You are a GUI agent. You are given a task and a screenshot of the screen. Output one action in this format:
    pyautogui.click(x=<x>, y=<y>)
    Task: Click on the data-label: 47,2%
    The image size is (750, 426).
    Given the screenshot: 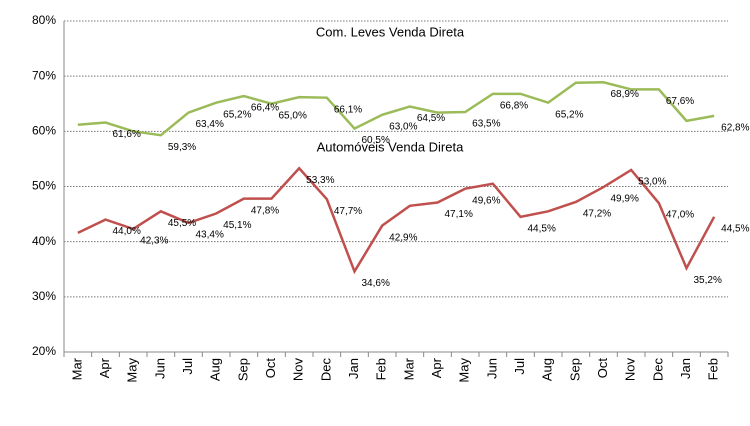 What is the action you would take?
    pyautogui.click(x=597, y=214)
    